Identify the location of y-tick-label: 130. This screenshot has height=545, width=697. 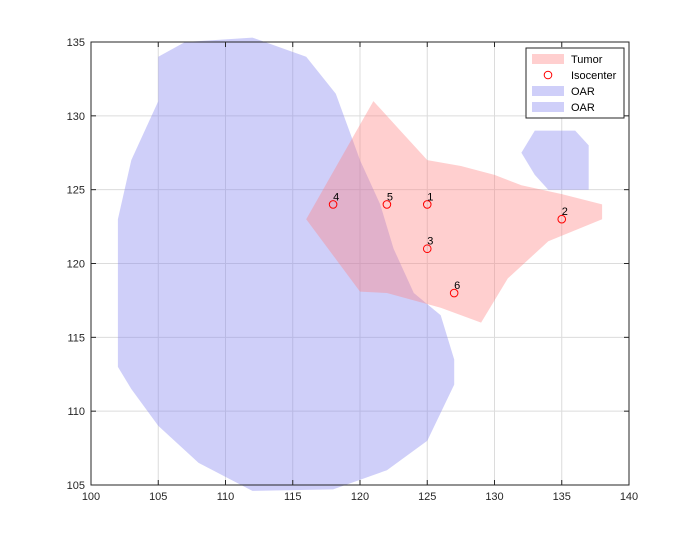
(76, 117).